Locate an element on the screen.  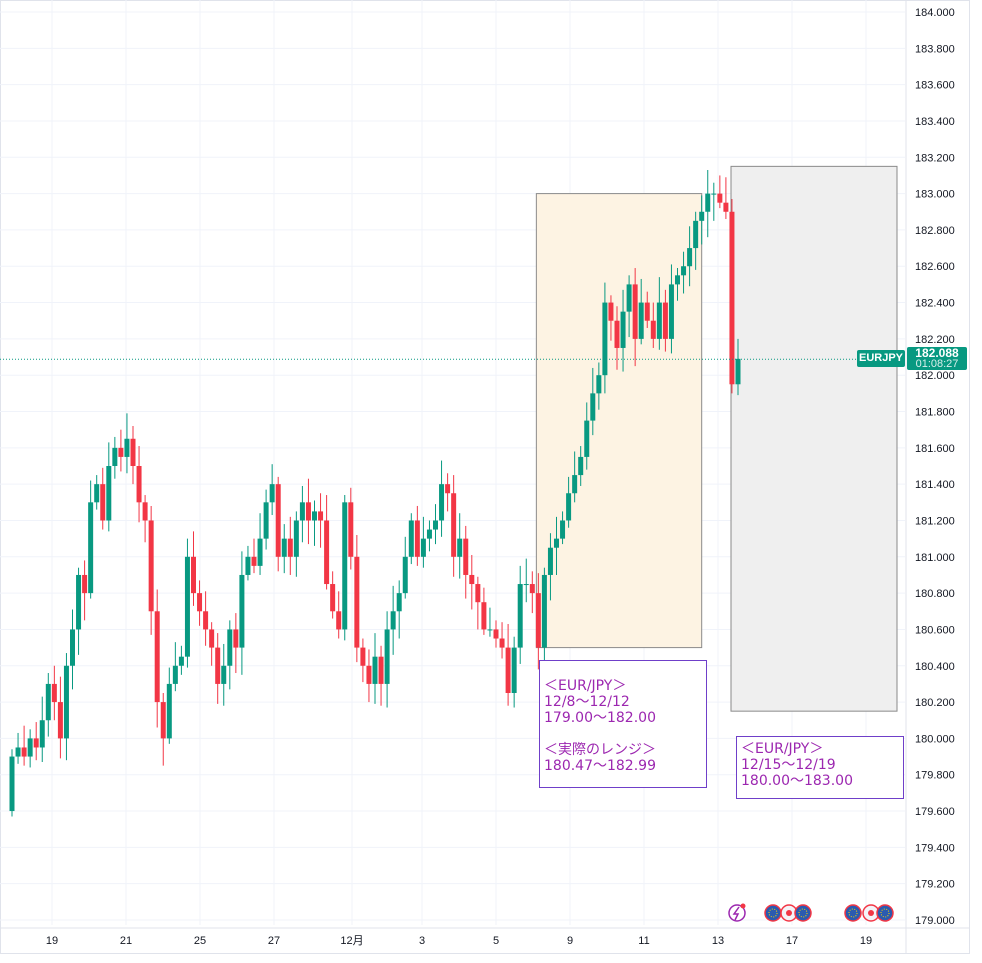
note-actual-range: 180.47〜182.99 is located at coordinates (600, 766).